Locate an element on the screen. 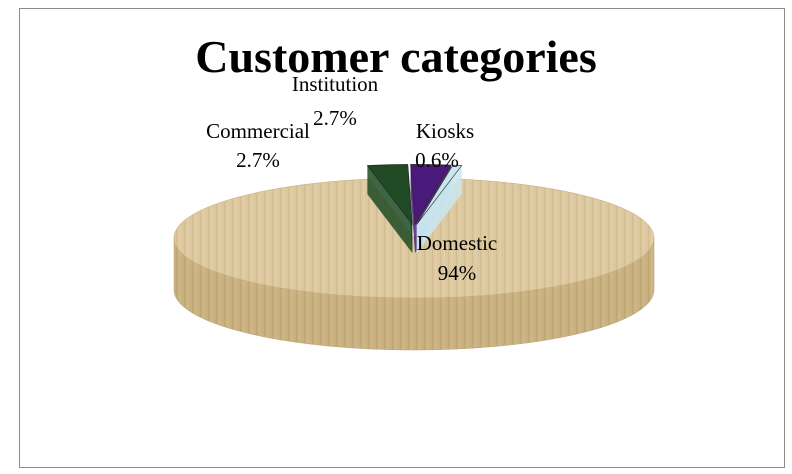 This screenshot has width=792, height=474. pie-slice-commercial is located at coordinates (389, 209).